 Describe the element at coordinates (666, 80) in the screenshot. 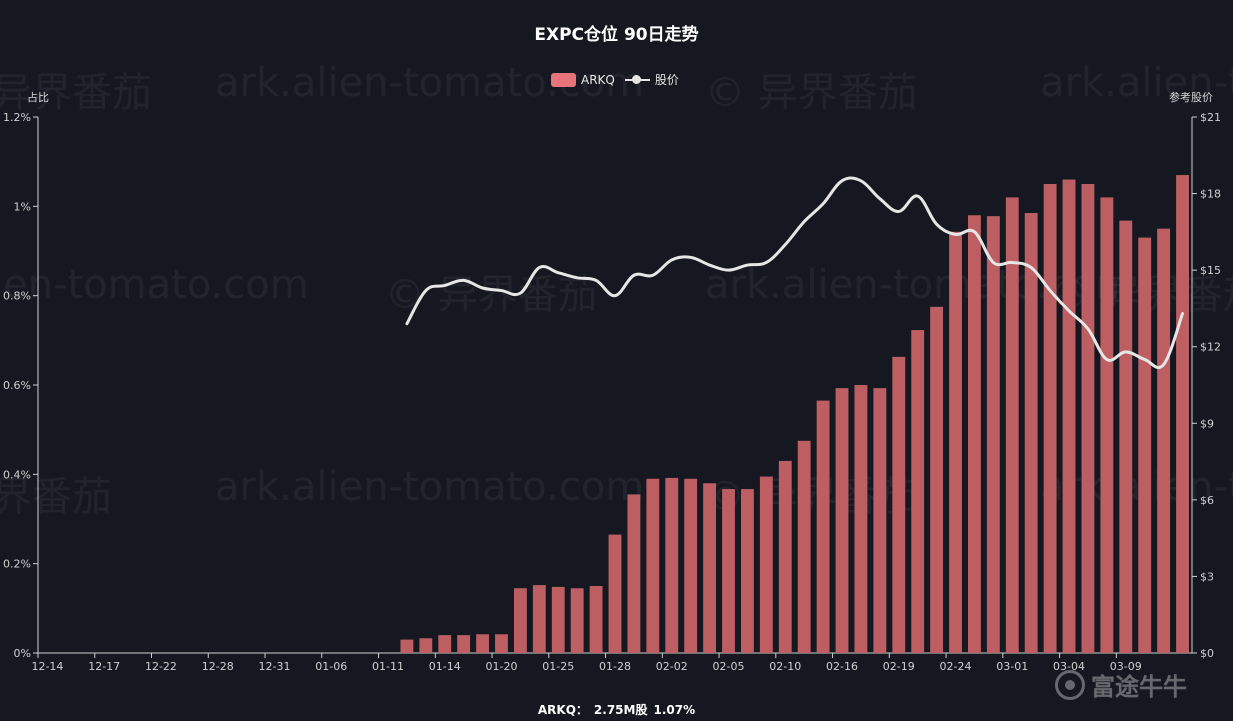

I see `legend-line-label: 股价` at that location.